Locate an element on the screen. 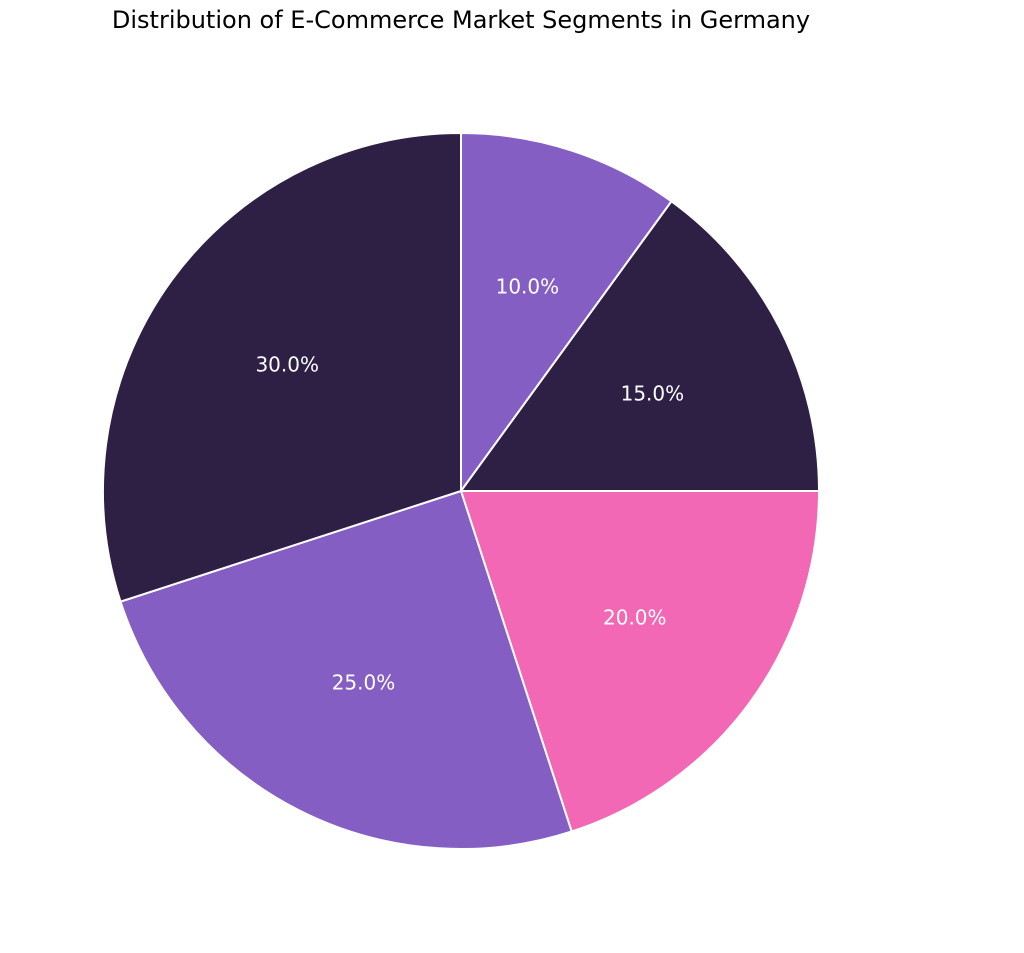 This screenshot has width=1024, height=953. pie-slice-label-4: 30.0% is located at coordinates (287, 365).